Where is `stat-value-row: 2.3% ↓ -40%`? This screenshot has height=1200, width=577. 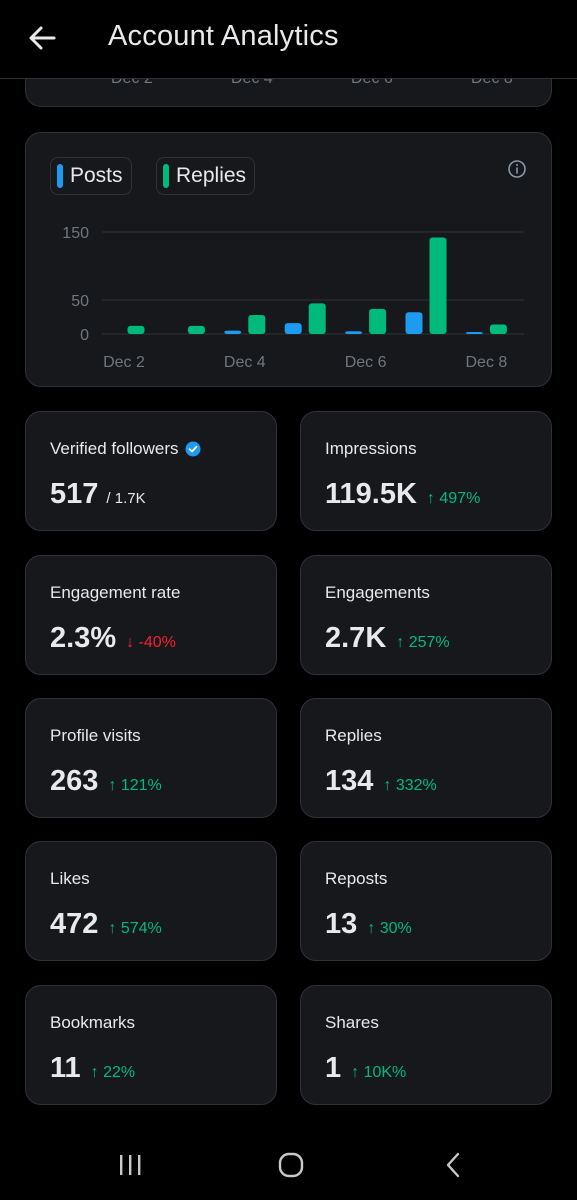
stat-value-row: 2.3% ↓ -40% is located at coordinates (113, 638).